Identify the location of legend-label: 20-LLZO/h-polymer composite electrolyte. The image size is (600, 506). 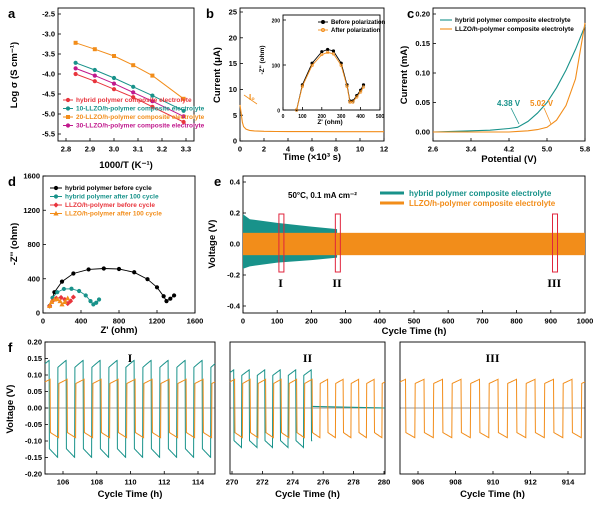
(140, 117).